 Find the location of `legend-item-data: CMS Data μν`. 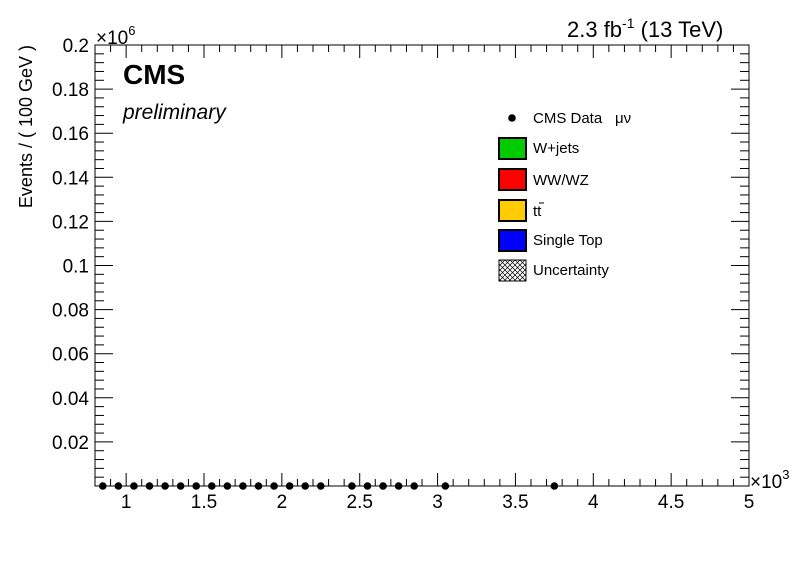

legend-item-data: CMS Data μν is located at coordinates (569, 118).